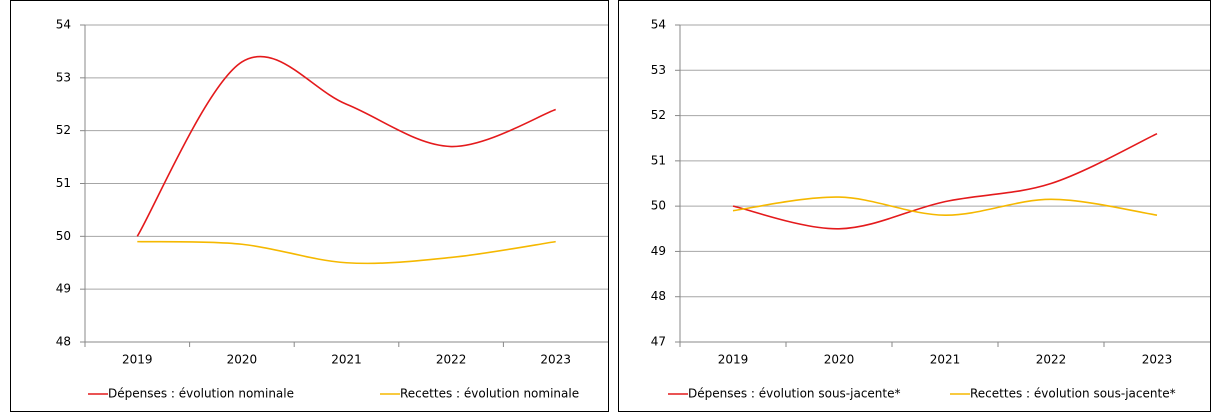 The width and height of the screenshot is (1211, 420). I want to click on legend-label: Recettes : évolution nominale, so click(489, 394).